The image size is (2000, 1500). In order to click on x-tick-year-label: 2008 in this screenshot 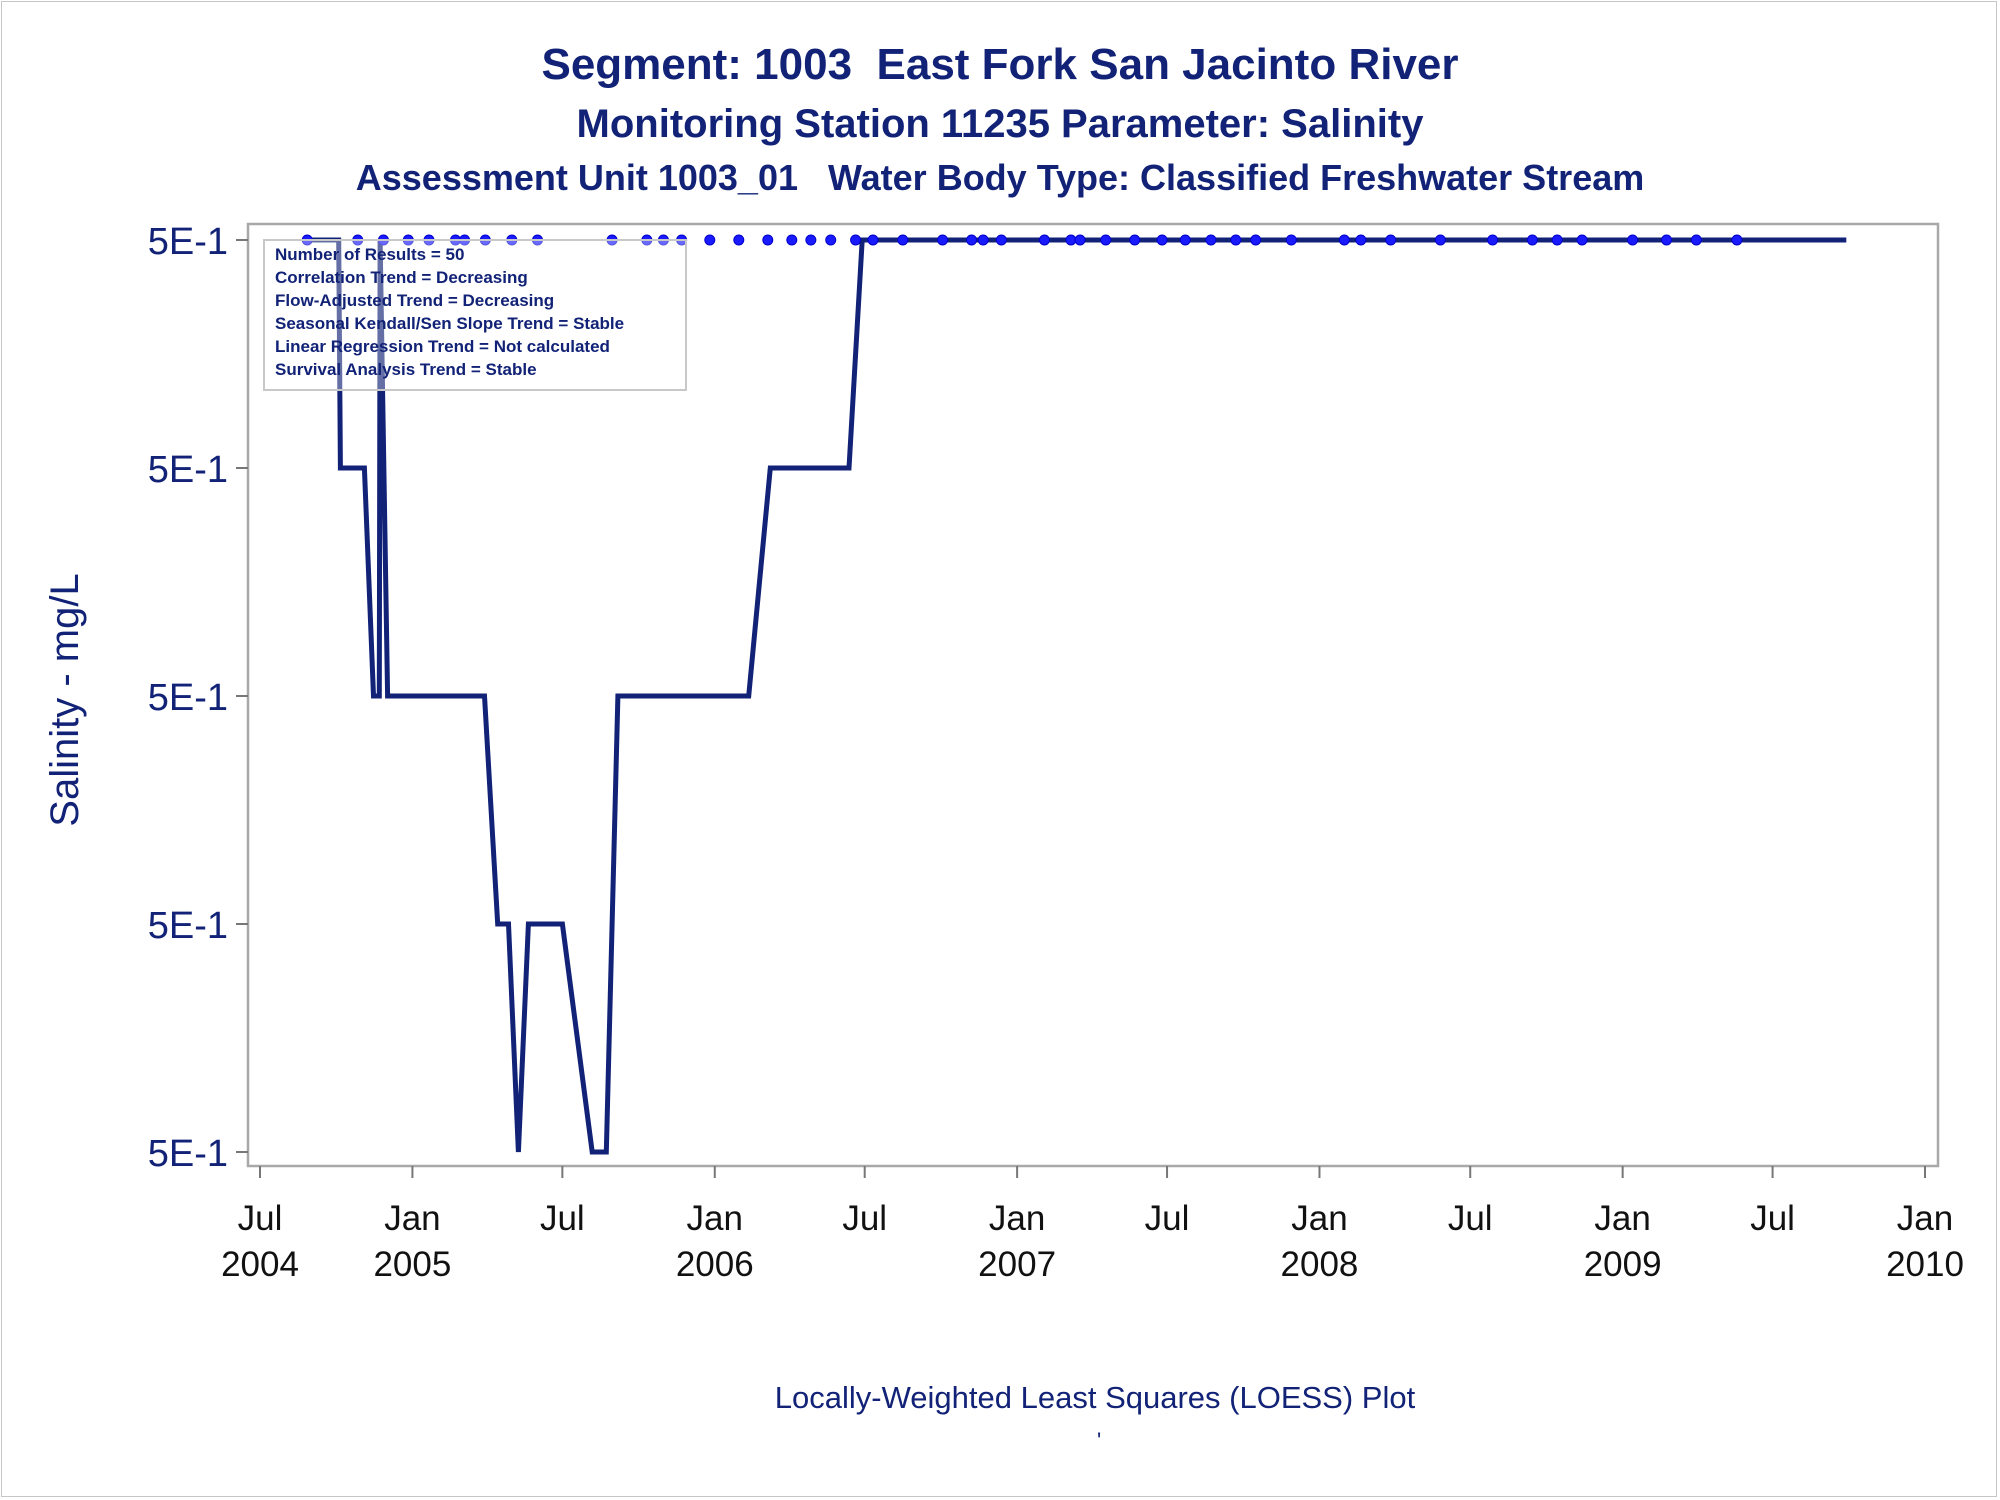, I will do `click(1320, 1264)`.